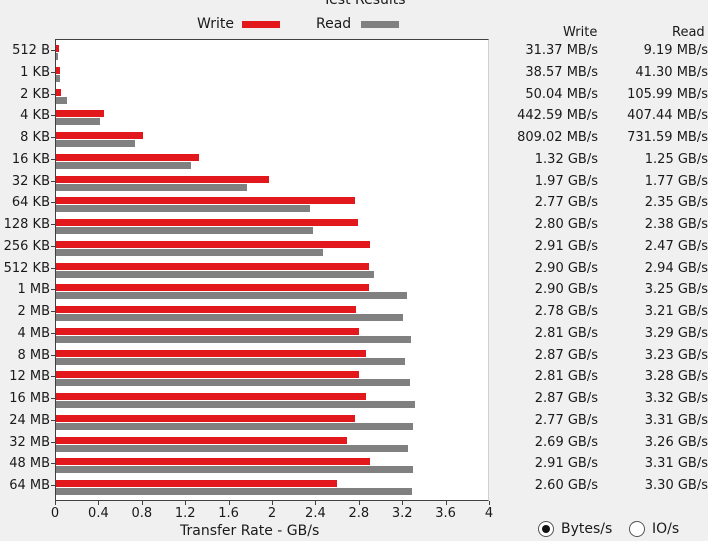 This screenshot has width=708, height=541. Describe the element at coordinates (676, 290) in the screenshot. I see `read-value: 3.25 GB/s` at that location.